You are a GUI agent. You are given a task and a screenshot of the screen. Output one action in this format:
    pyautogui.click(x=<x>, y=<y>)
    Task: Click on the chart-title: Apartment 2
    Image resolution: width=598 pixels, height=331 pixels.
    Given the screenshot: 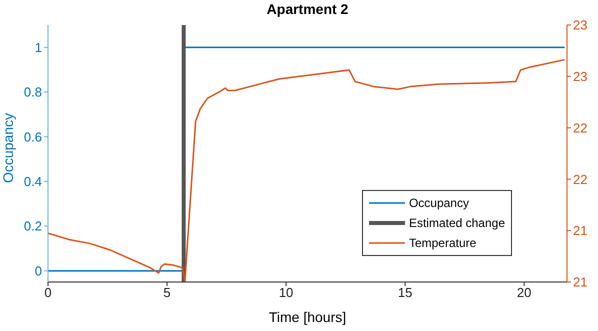 What is the action you would take?
    pyautogui.click(x=308, y=9)
    